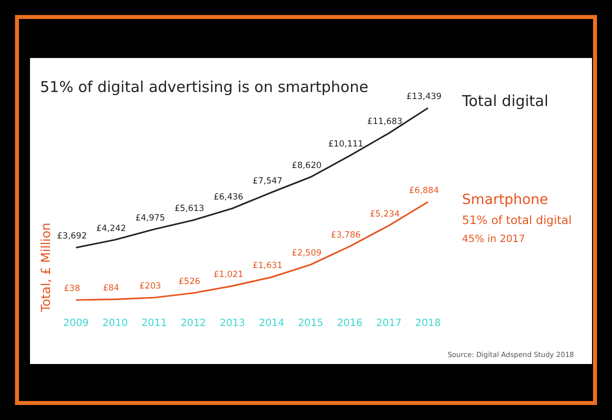 This screenshot has height=420, width=612. Describe the element at coordinates (204, 87) in the screenshot. I see `chart-title: 51% of digital advertising is on smartphone` at that location.